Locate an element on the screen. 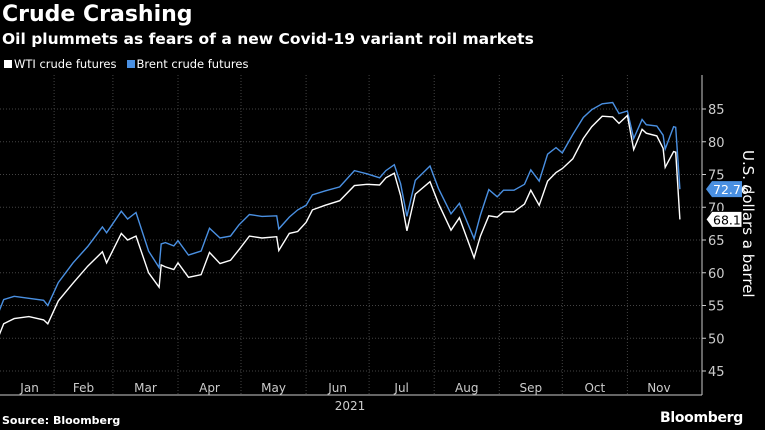  x-tick-label: Jul is located at coordinates (400, 388).